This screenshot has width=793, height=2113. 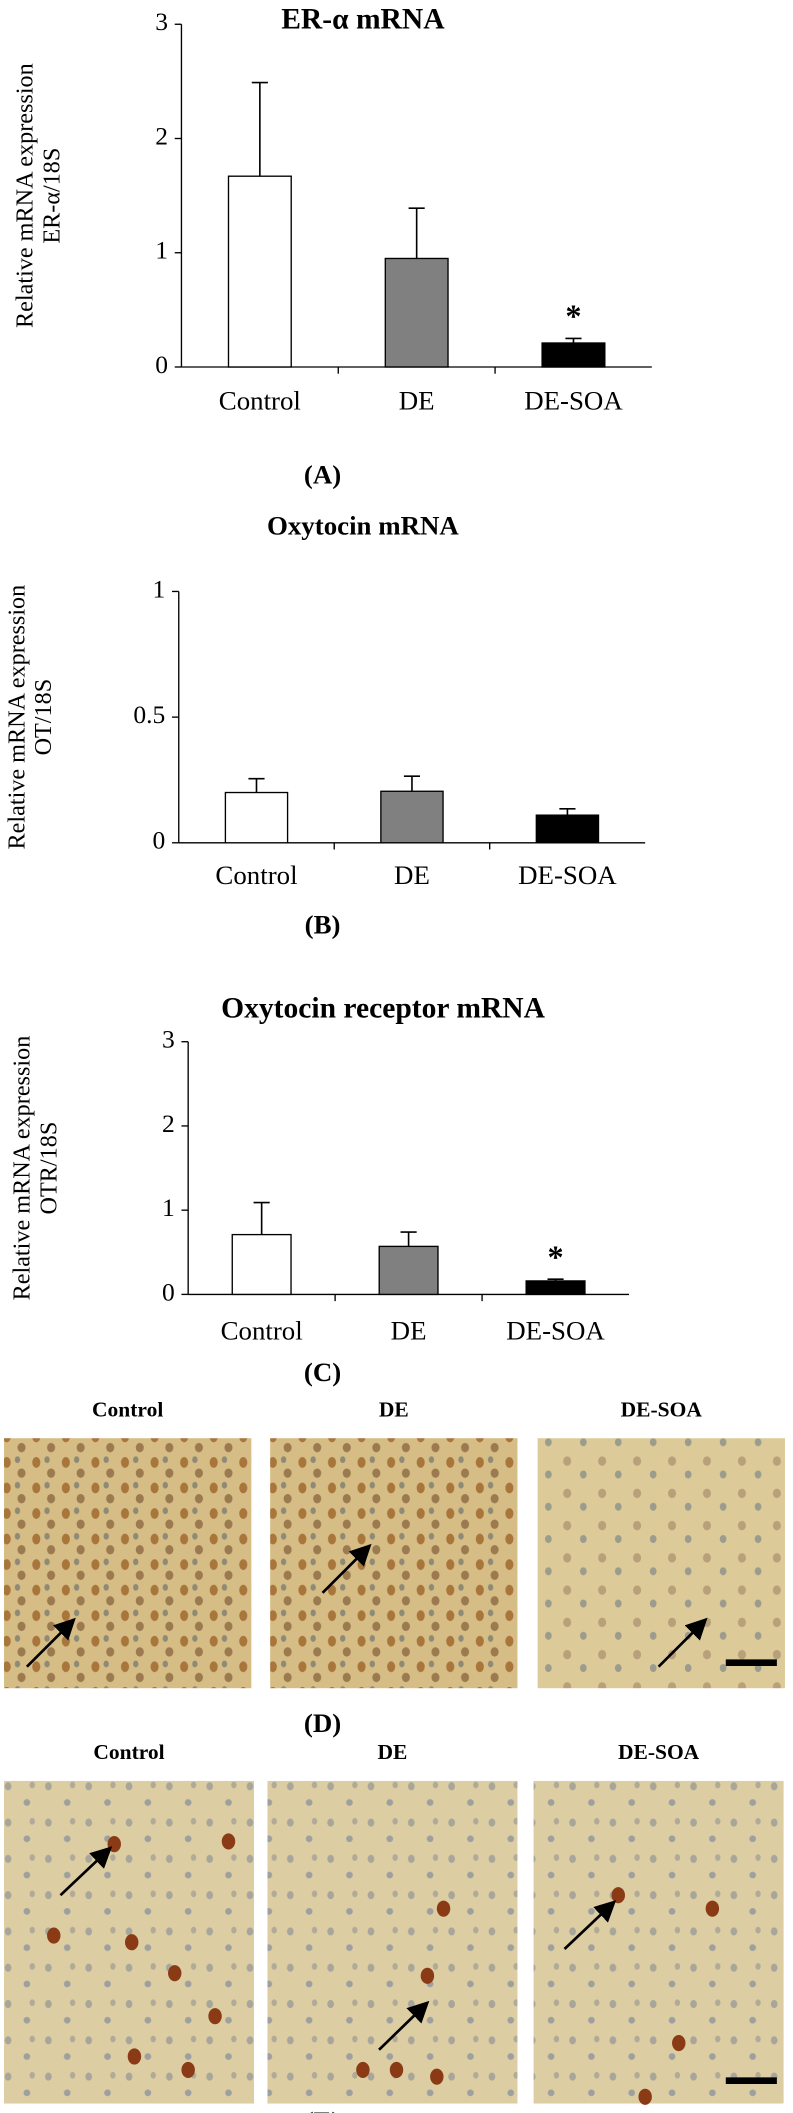 What do you see at coordinates (322, 1372) in the screenshot?
I see `panel-label: (C)` at bounding box center [322, 1372].